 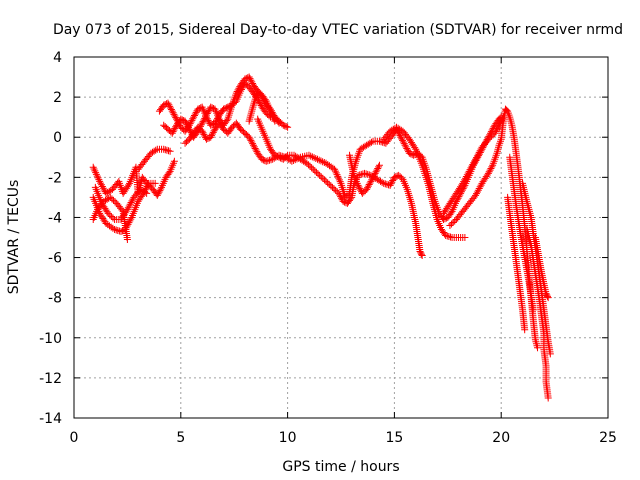 What do you see at coordinates (57, 58) in the screenshot?
I see `y-tick-label: 4` at bounding box center [57, 58].